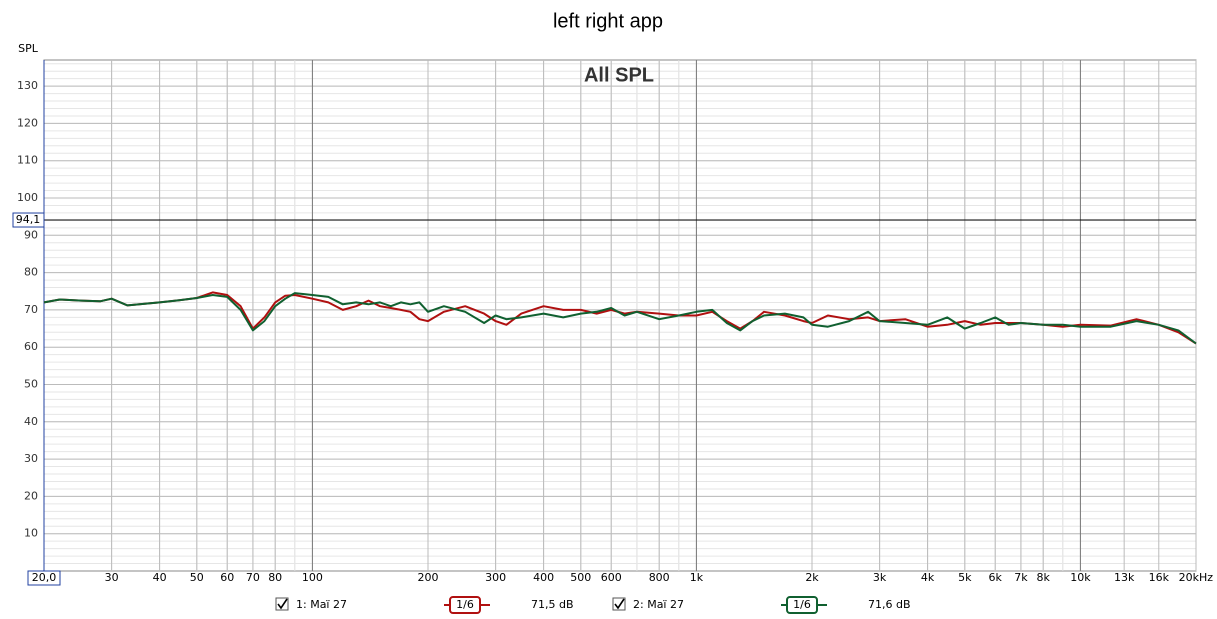 The image size is (1217, 619). I want to click on y-tick-label: 130, so click(27, 85).